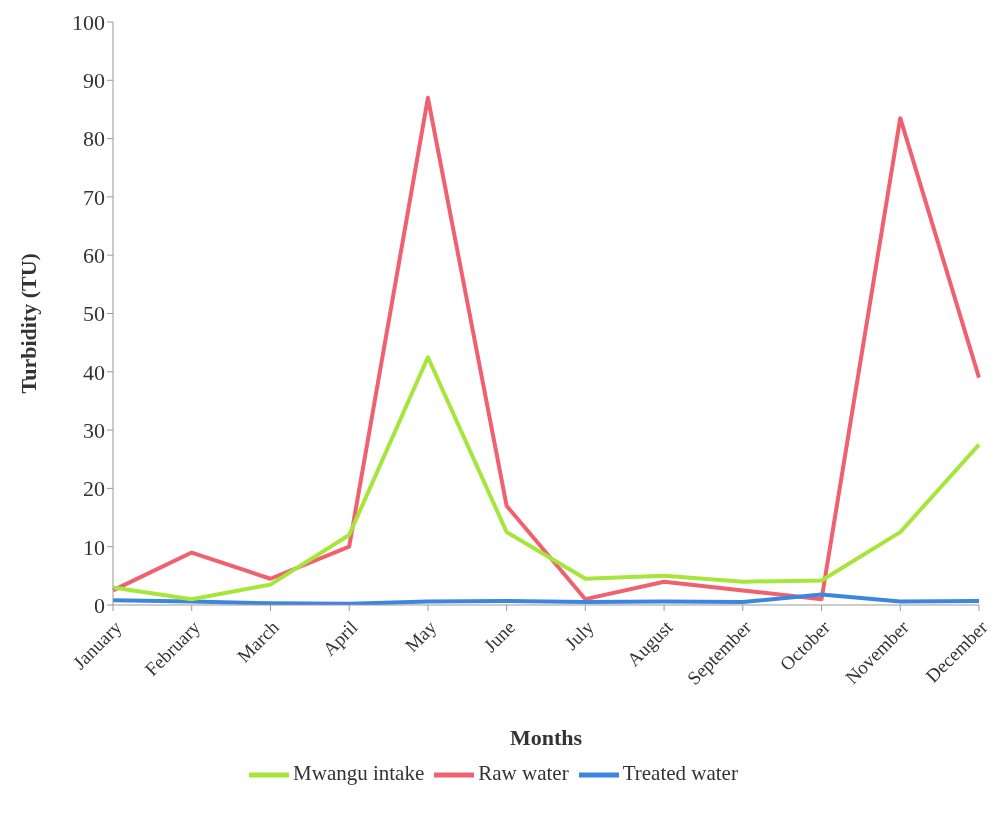 This screenshot has width=1001, height=813. I want to click on y-tick-label: 20, so click(94, 489).